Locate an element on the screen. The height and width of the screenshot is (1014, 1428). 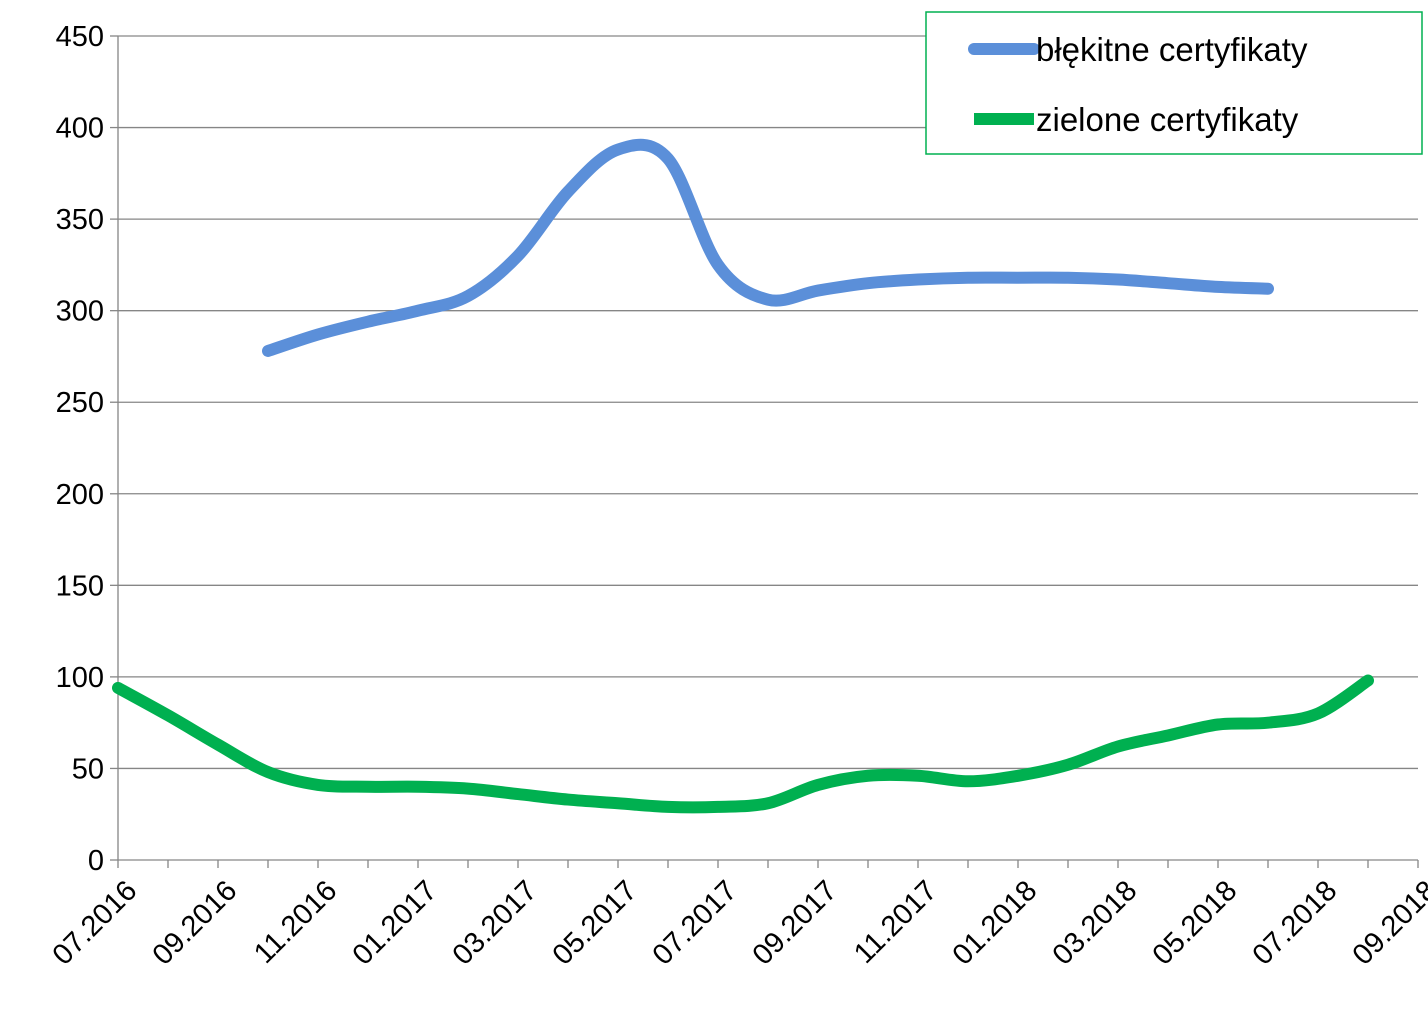
legend-label: błękitne certyfikaty is located at coordinates (1172, 49).